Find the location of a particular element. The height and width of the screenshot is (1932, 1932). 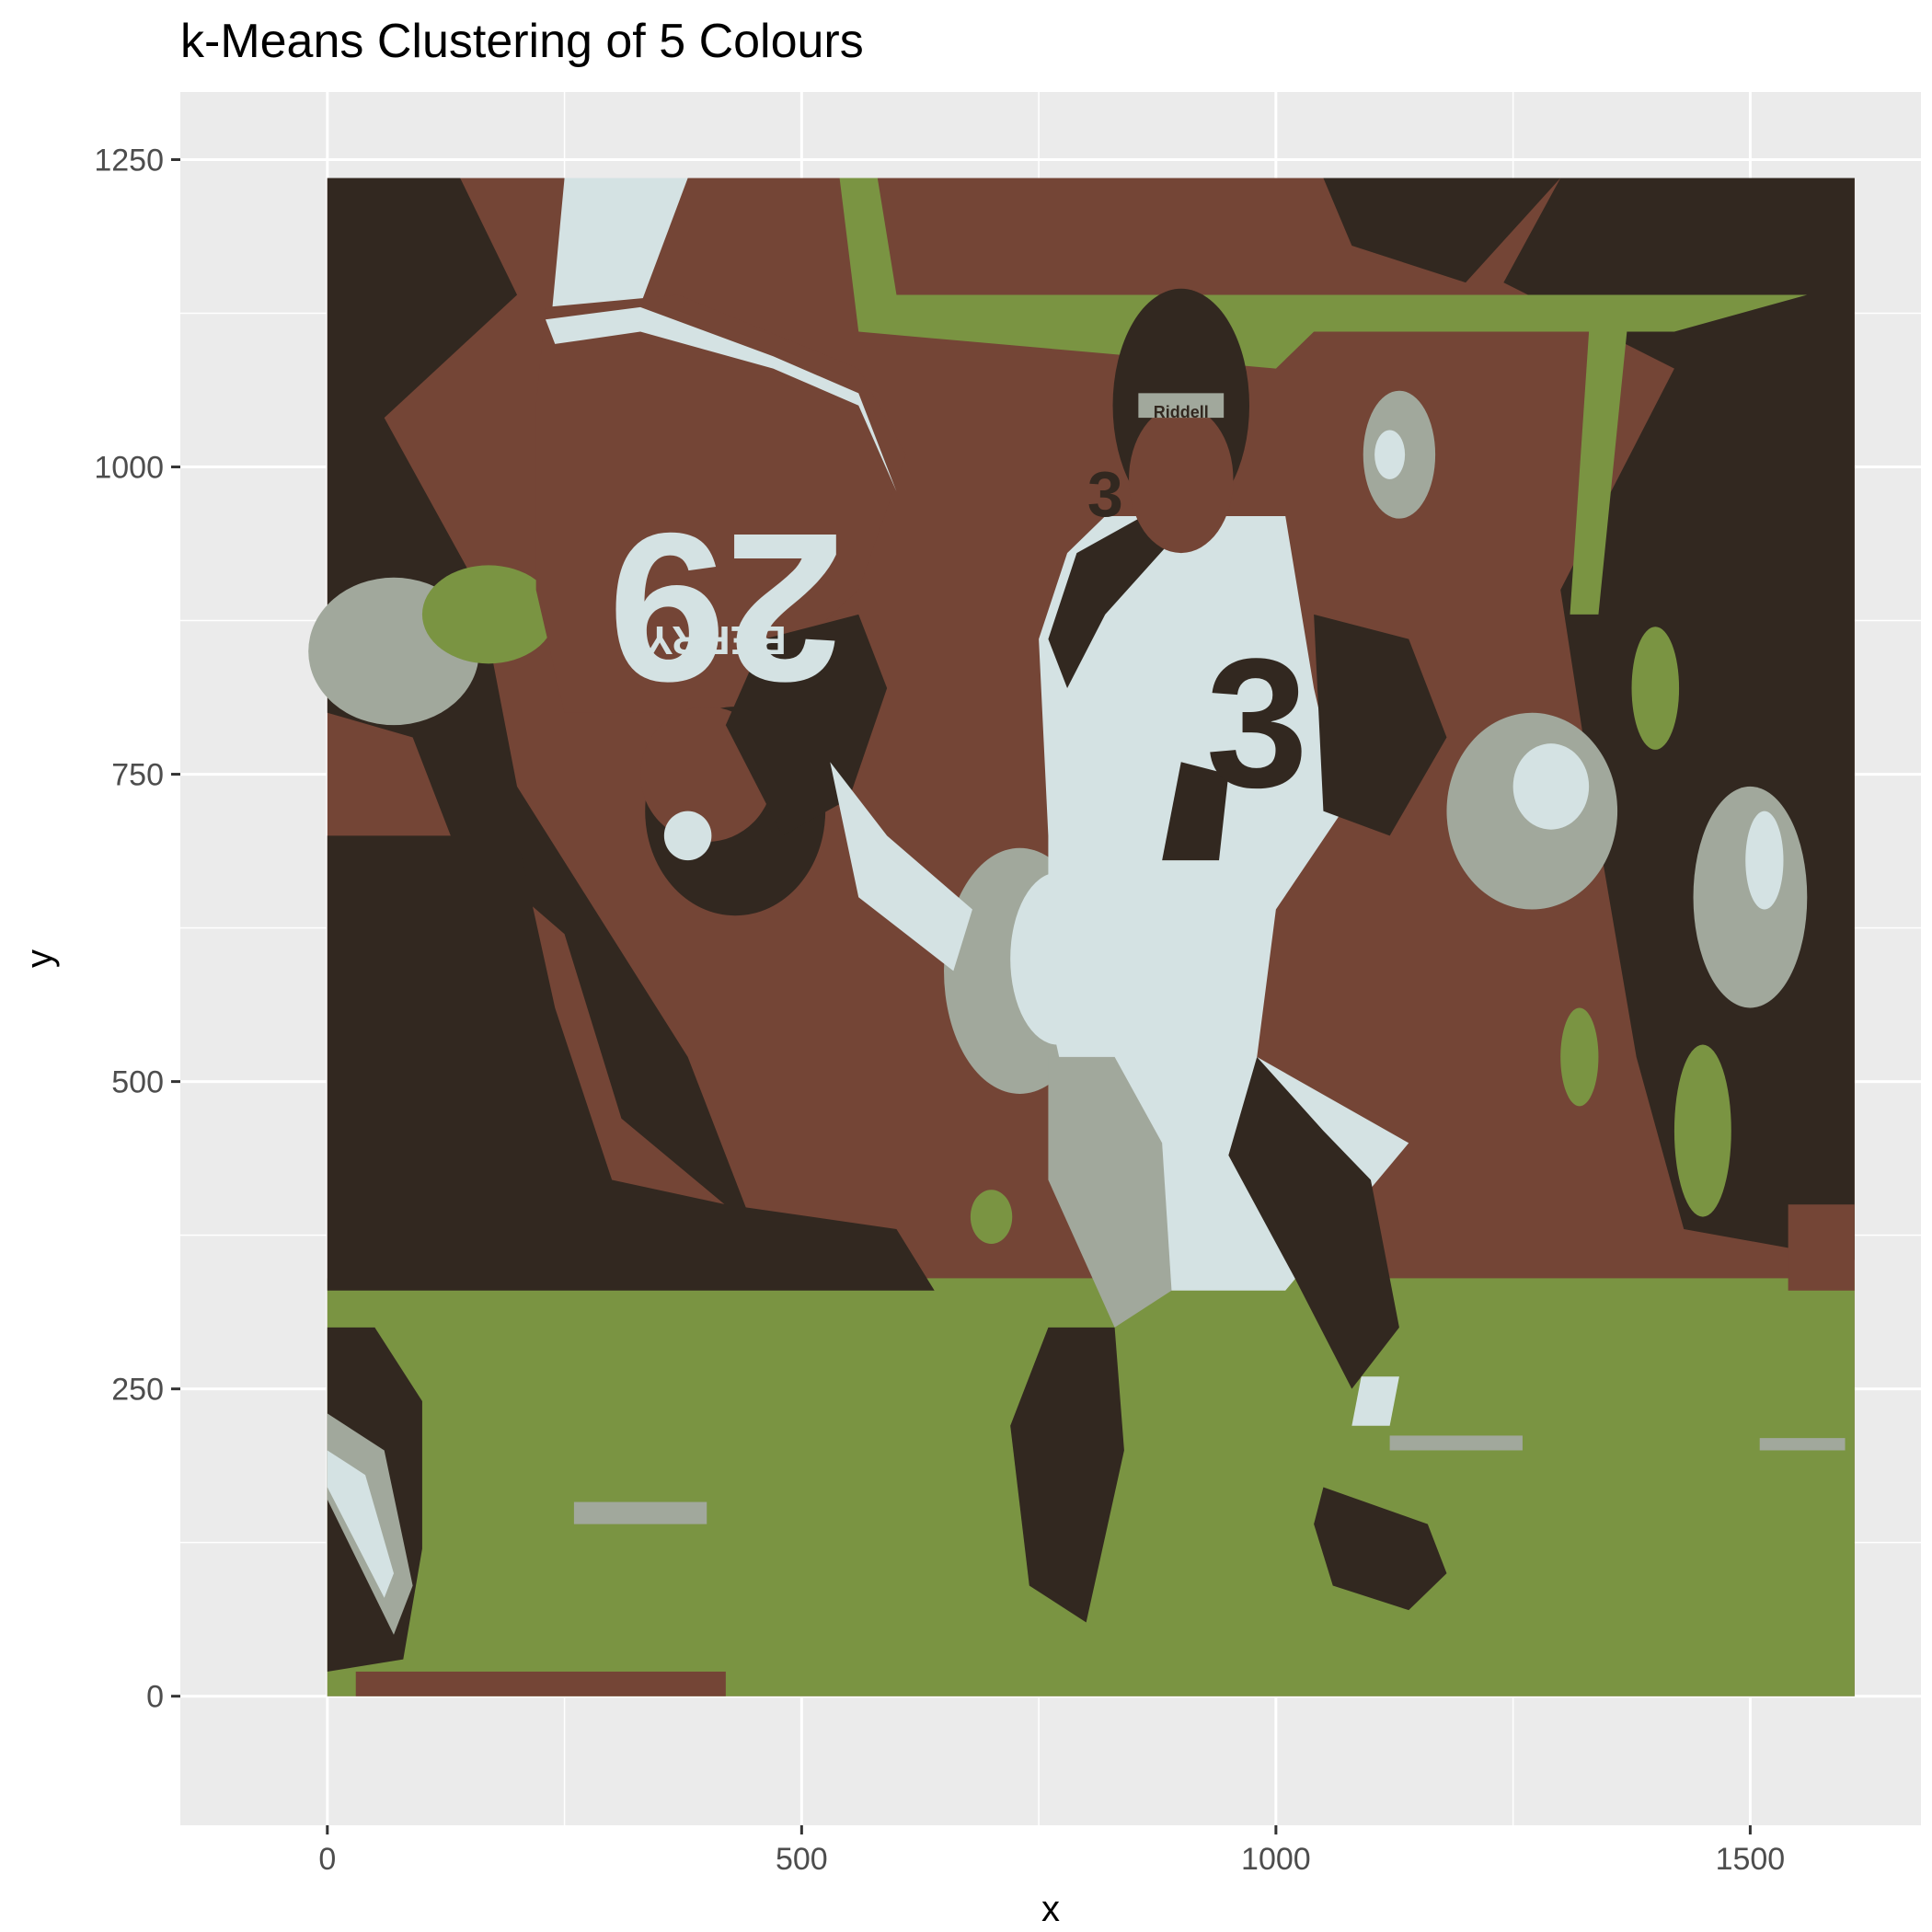

jersey-name-text: BERRY is located at coordinates (716, 639).